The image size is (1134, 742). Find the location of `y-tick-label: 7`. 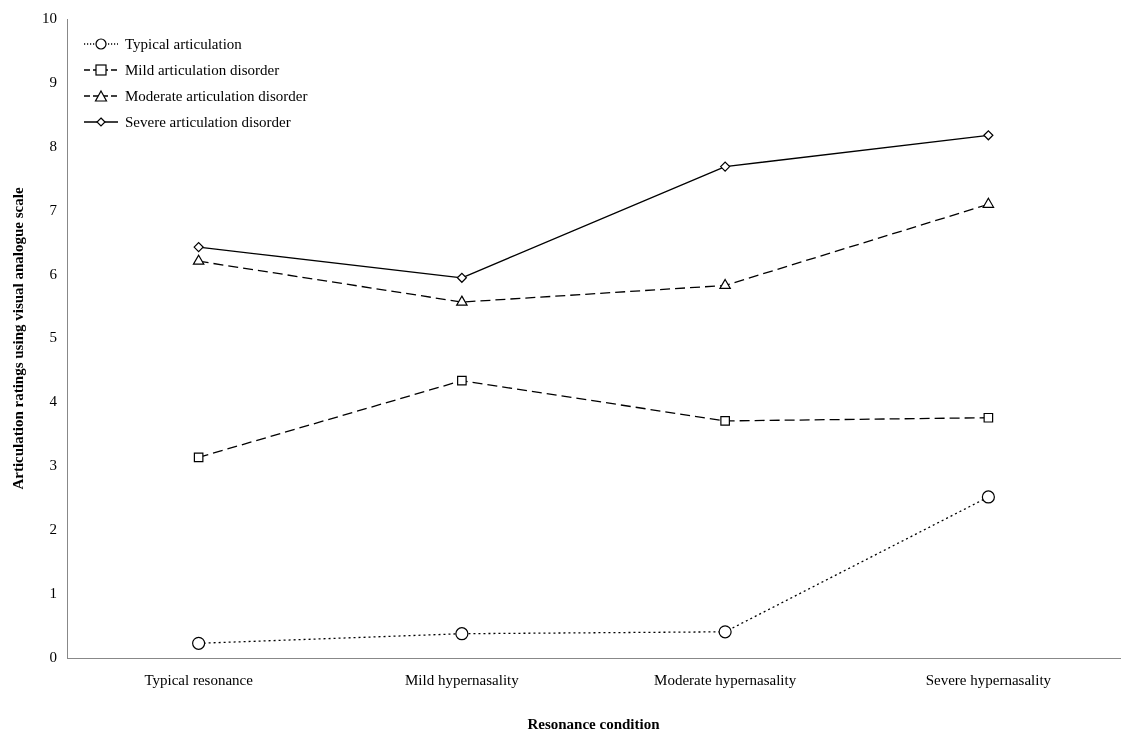

y-tick-label: 7 is located at coordinates (53, 209).